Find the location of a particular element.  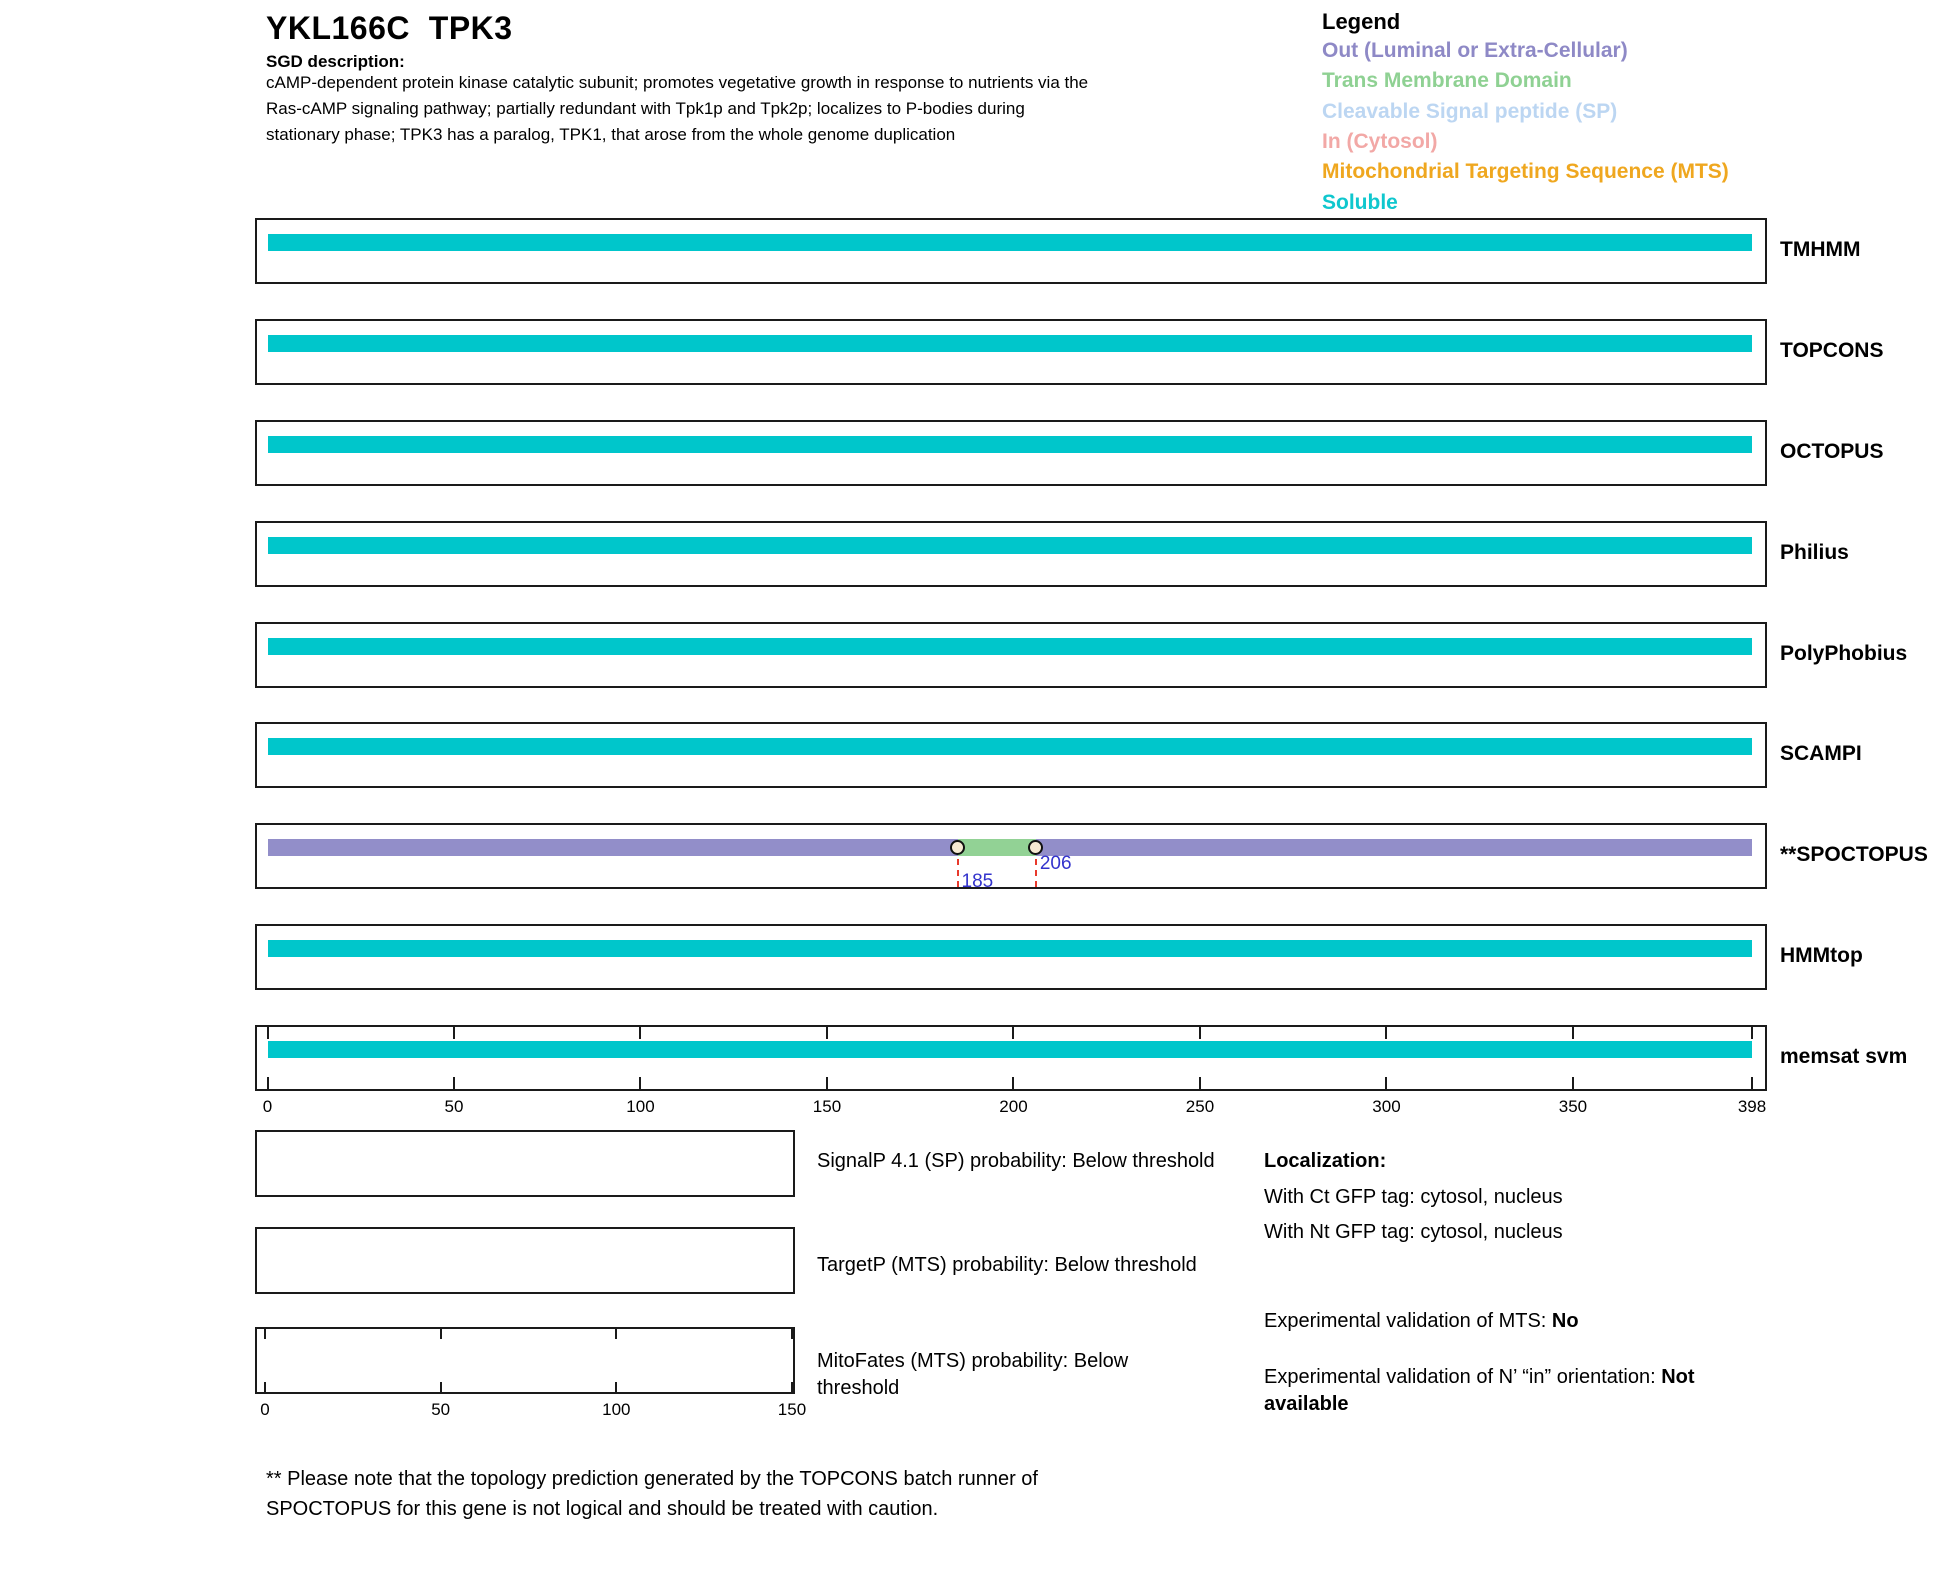

track-label-spoctopus: **SPOCTOPUS is located at coordinates (1854, 855).